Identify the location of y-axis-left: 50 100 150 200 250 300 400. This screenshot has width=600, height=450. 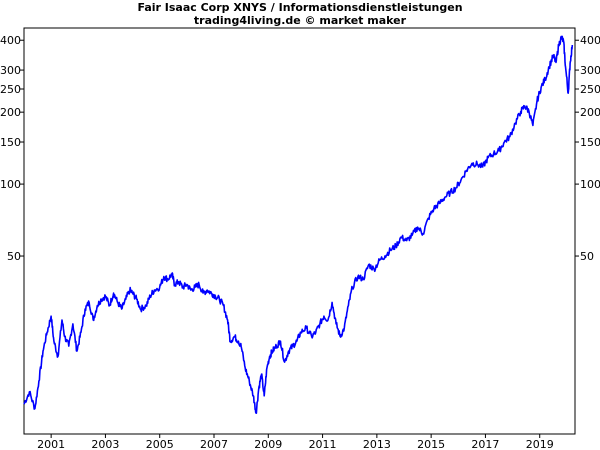
(12, 148).